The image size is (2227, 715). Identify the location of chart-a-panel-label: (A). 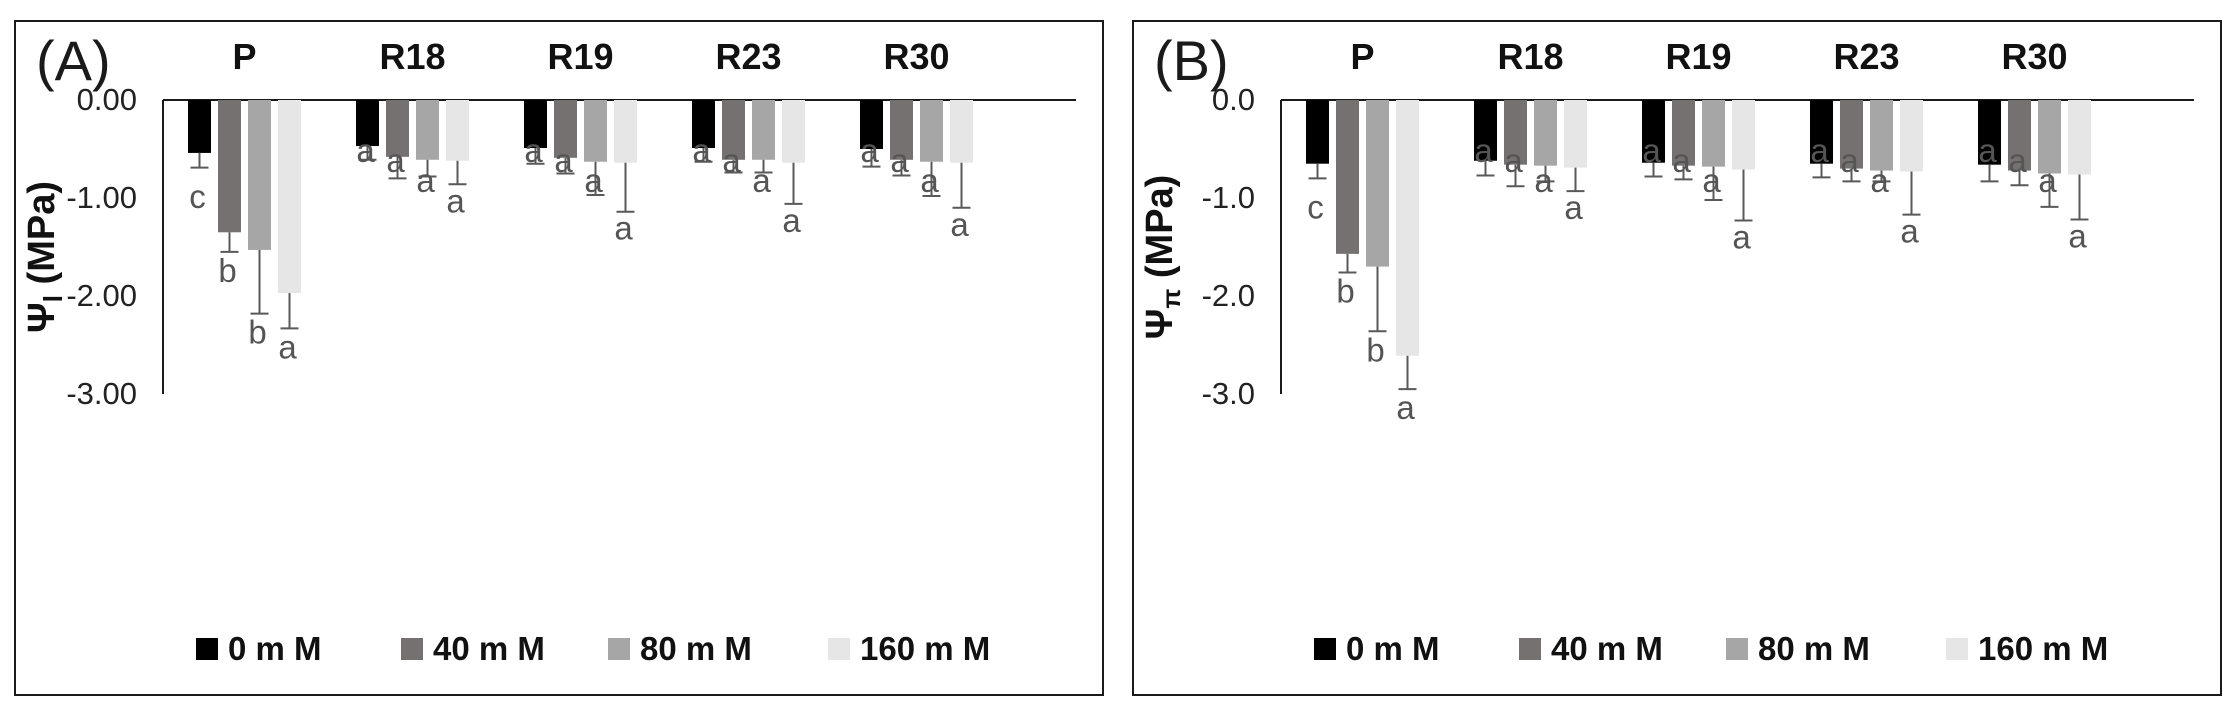
(73, 60).